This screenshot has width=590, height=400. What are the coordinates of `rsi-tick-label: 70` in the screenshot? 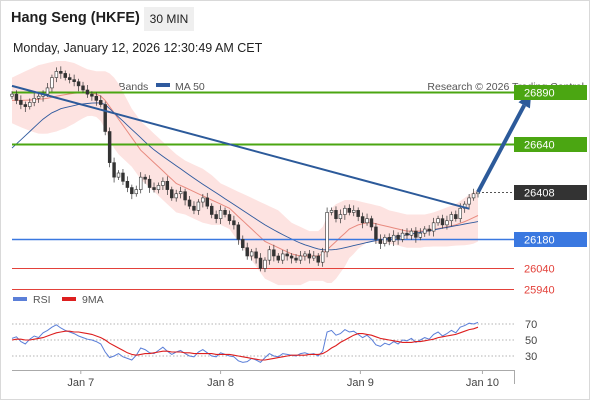 It's located at (531, 325).